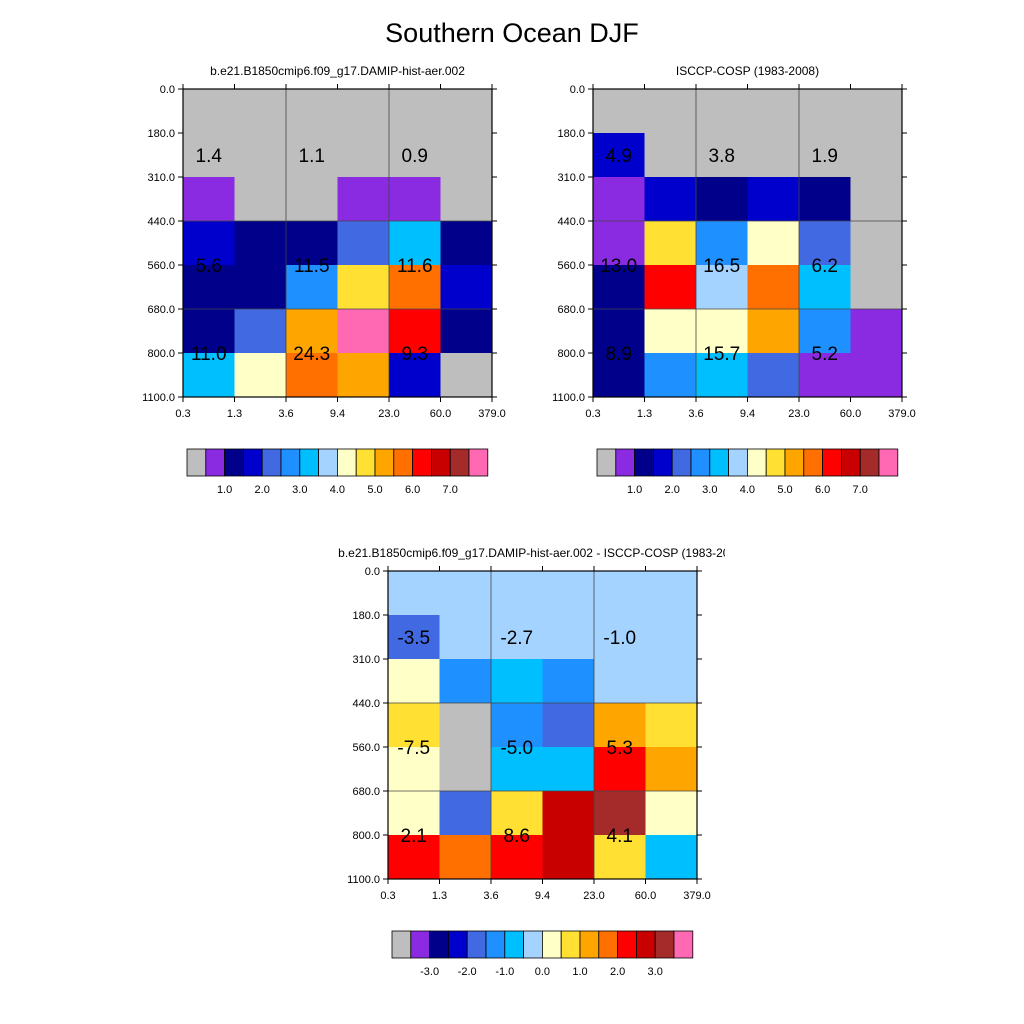 This screenshot has width=1024, height=1024. What do you see at coordinates (415, 331) in the screenshot?
I see `chart-0-cell-r5-c4` at bounding box center [415, 331].